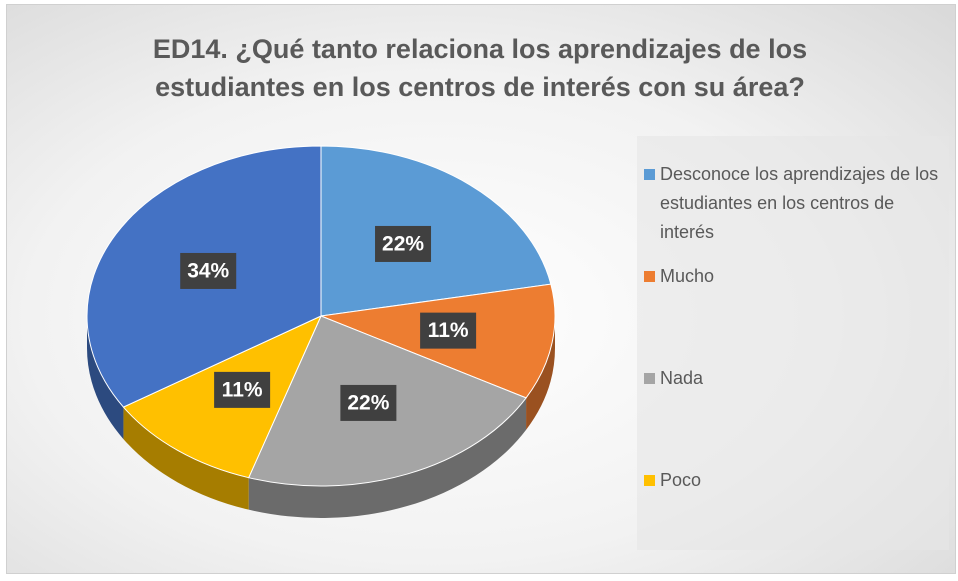 The height and width of the screenshot is (581, 958). I want to click on data-label: 34%, so click(208, 271).